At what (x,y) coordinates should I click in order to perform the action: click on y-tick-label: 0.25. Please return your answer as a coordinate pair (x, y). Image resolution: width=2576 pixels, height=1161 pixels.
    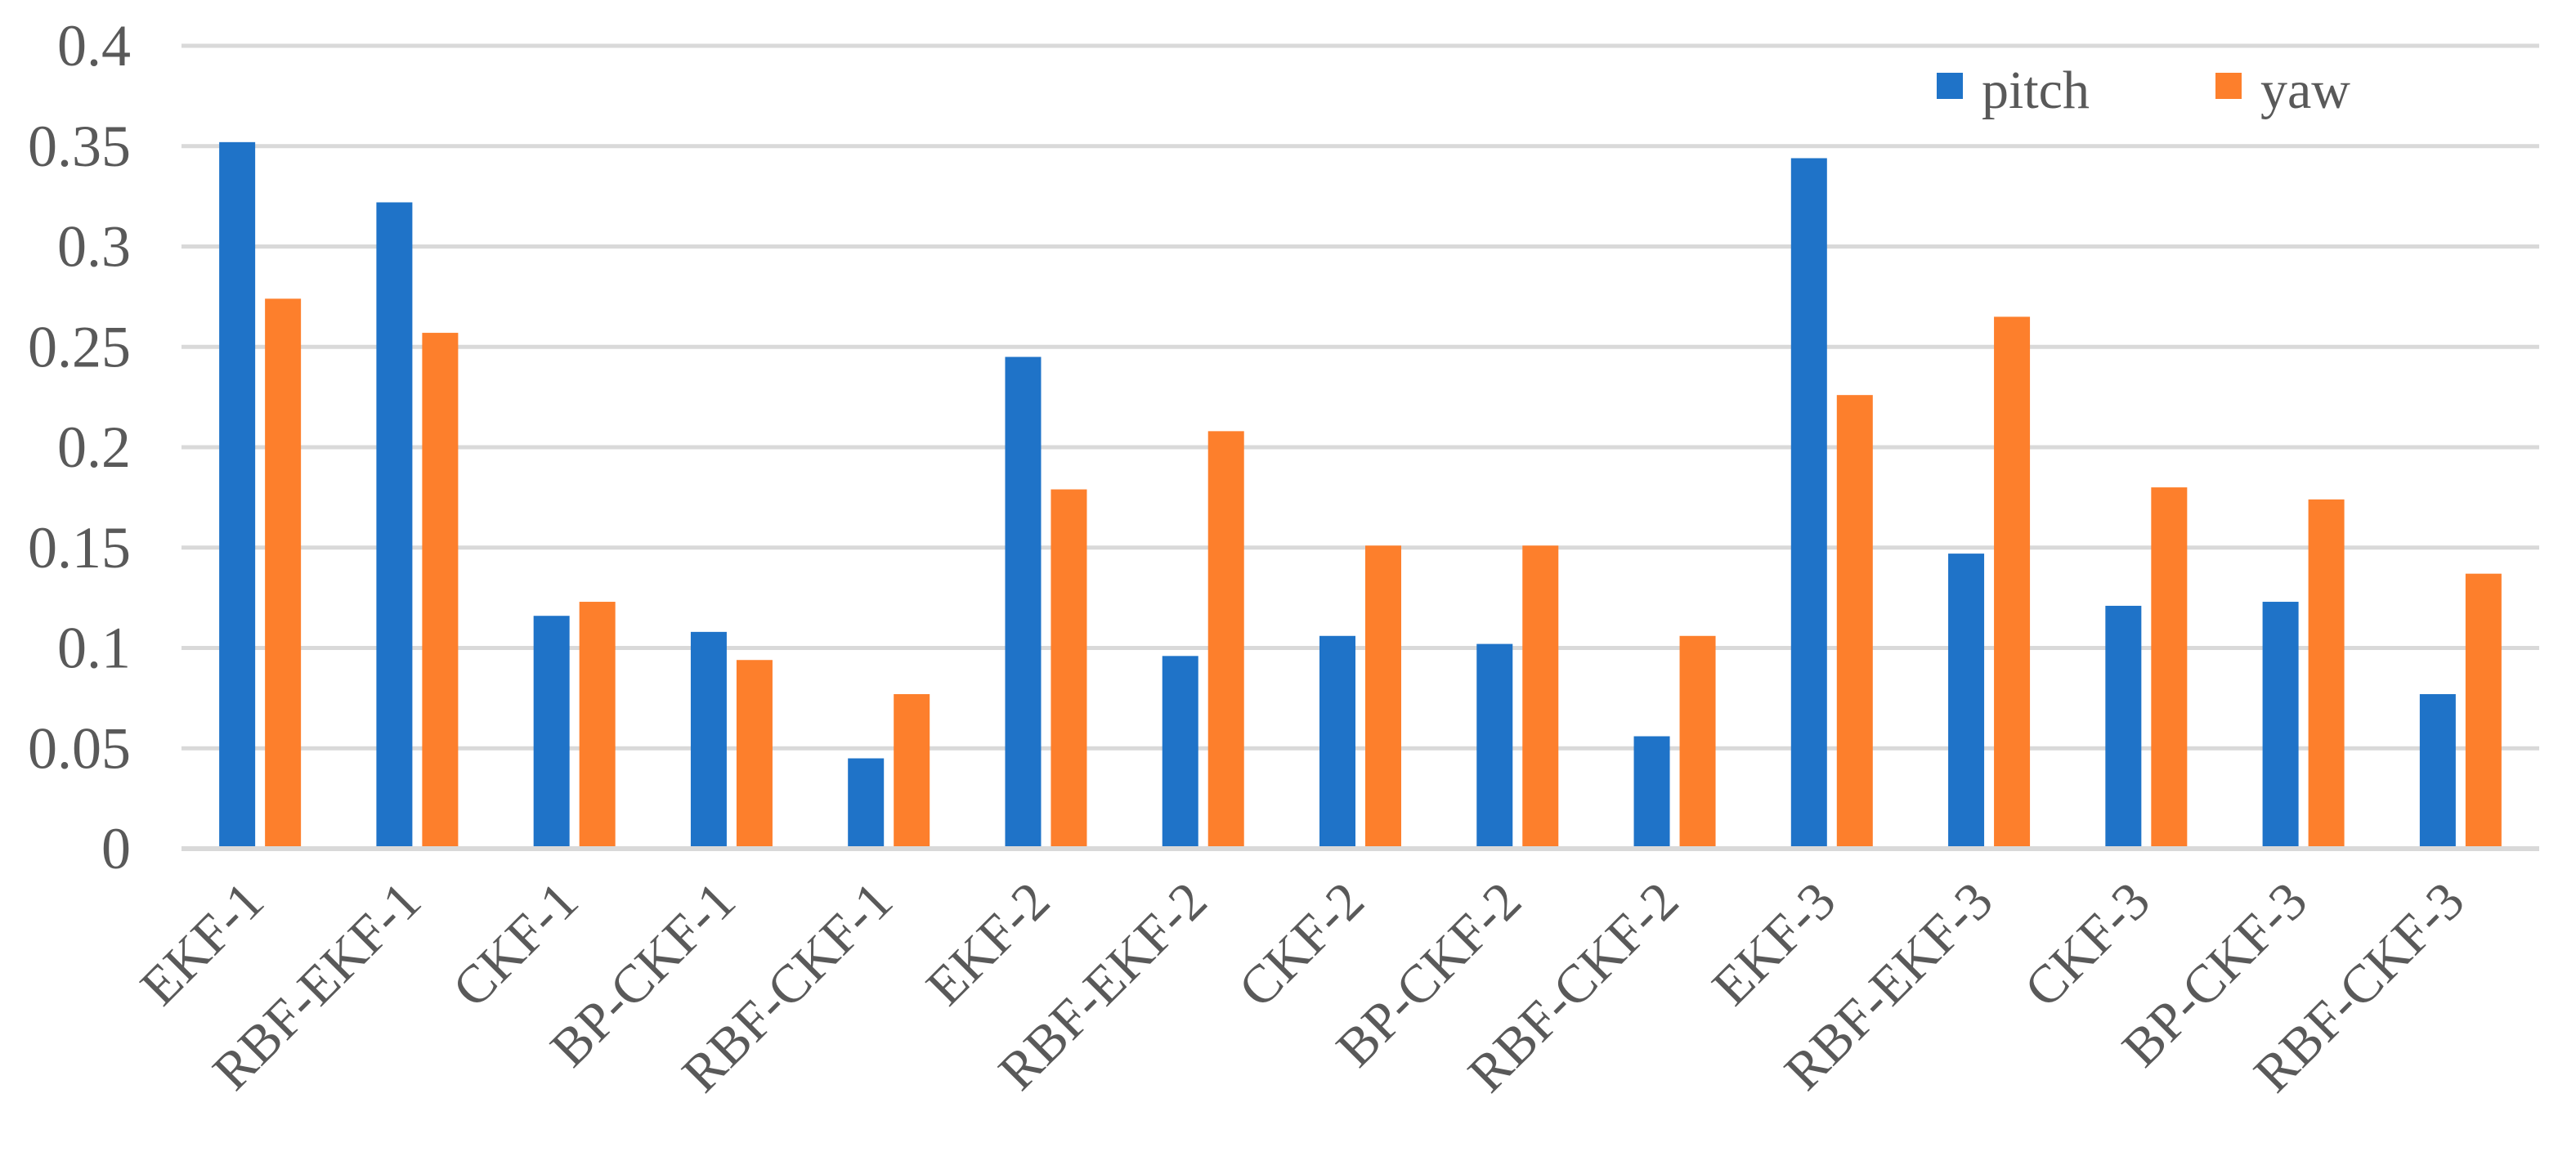
    Looking at the image, I should click on (79, 347).